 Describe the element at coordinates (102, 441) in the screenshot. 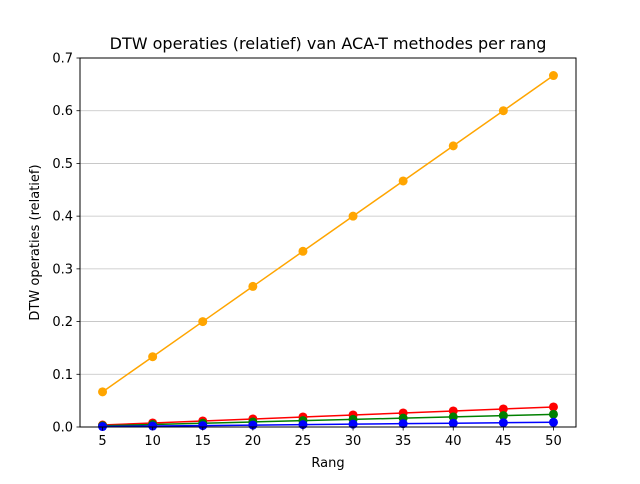

I see `x-tick-label: 5` at that location.